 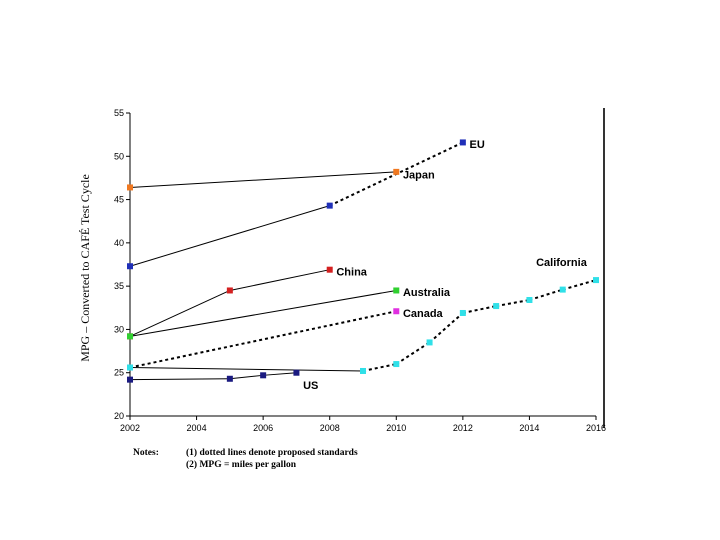 I want to click on y-tick-label: 50, so click(x=119, y=156).